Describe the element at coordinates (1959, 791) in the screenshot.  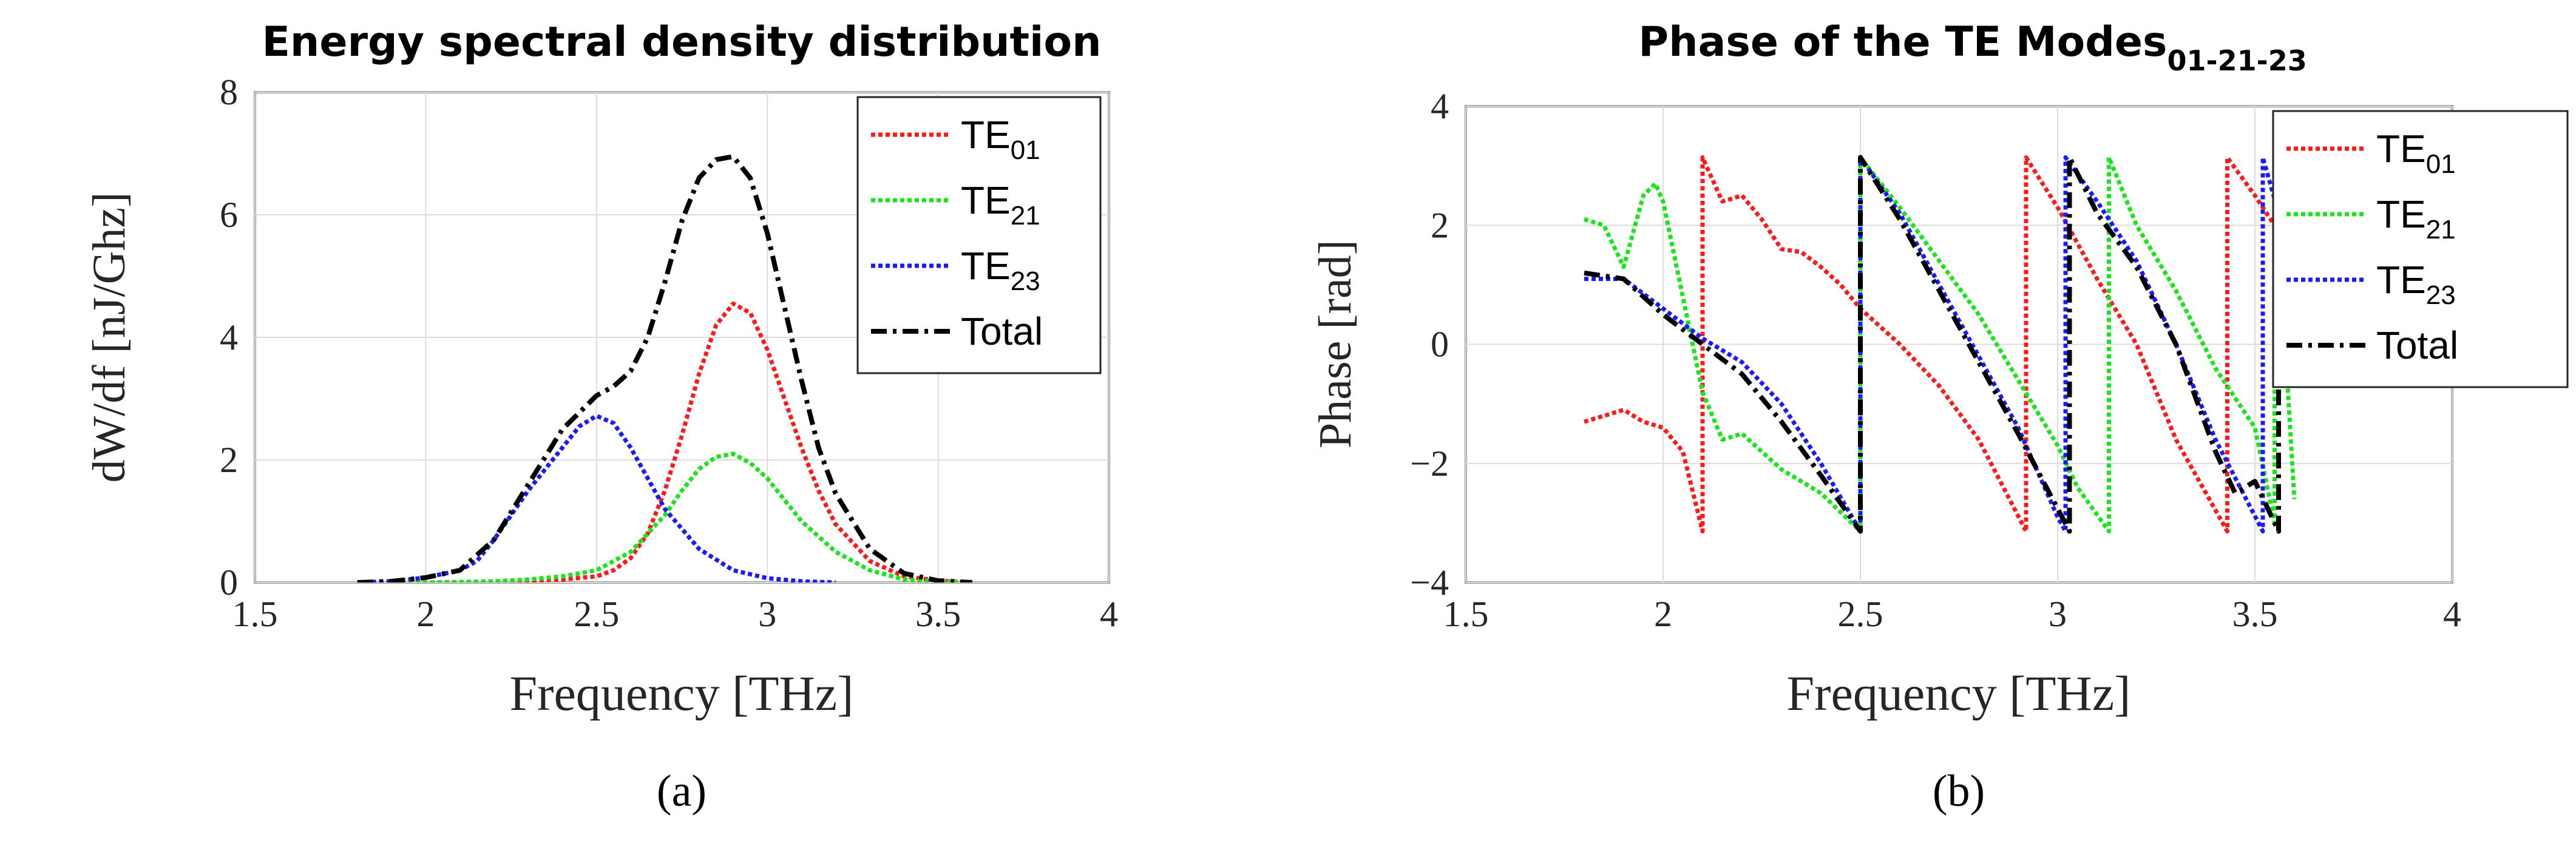
I see `caption: (b)` at that location.